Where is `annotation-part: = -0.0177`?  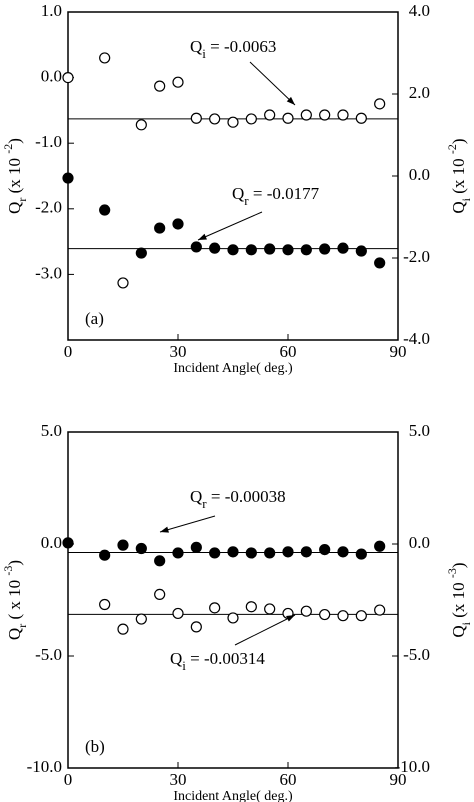
annotation-part: = -0.0177 is located at coordinates (284, 193).